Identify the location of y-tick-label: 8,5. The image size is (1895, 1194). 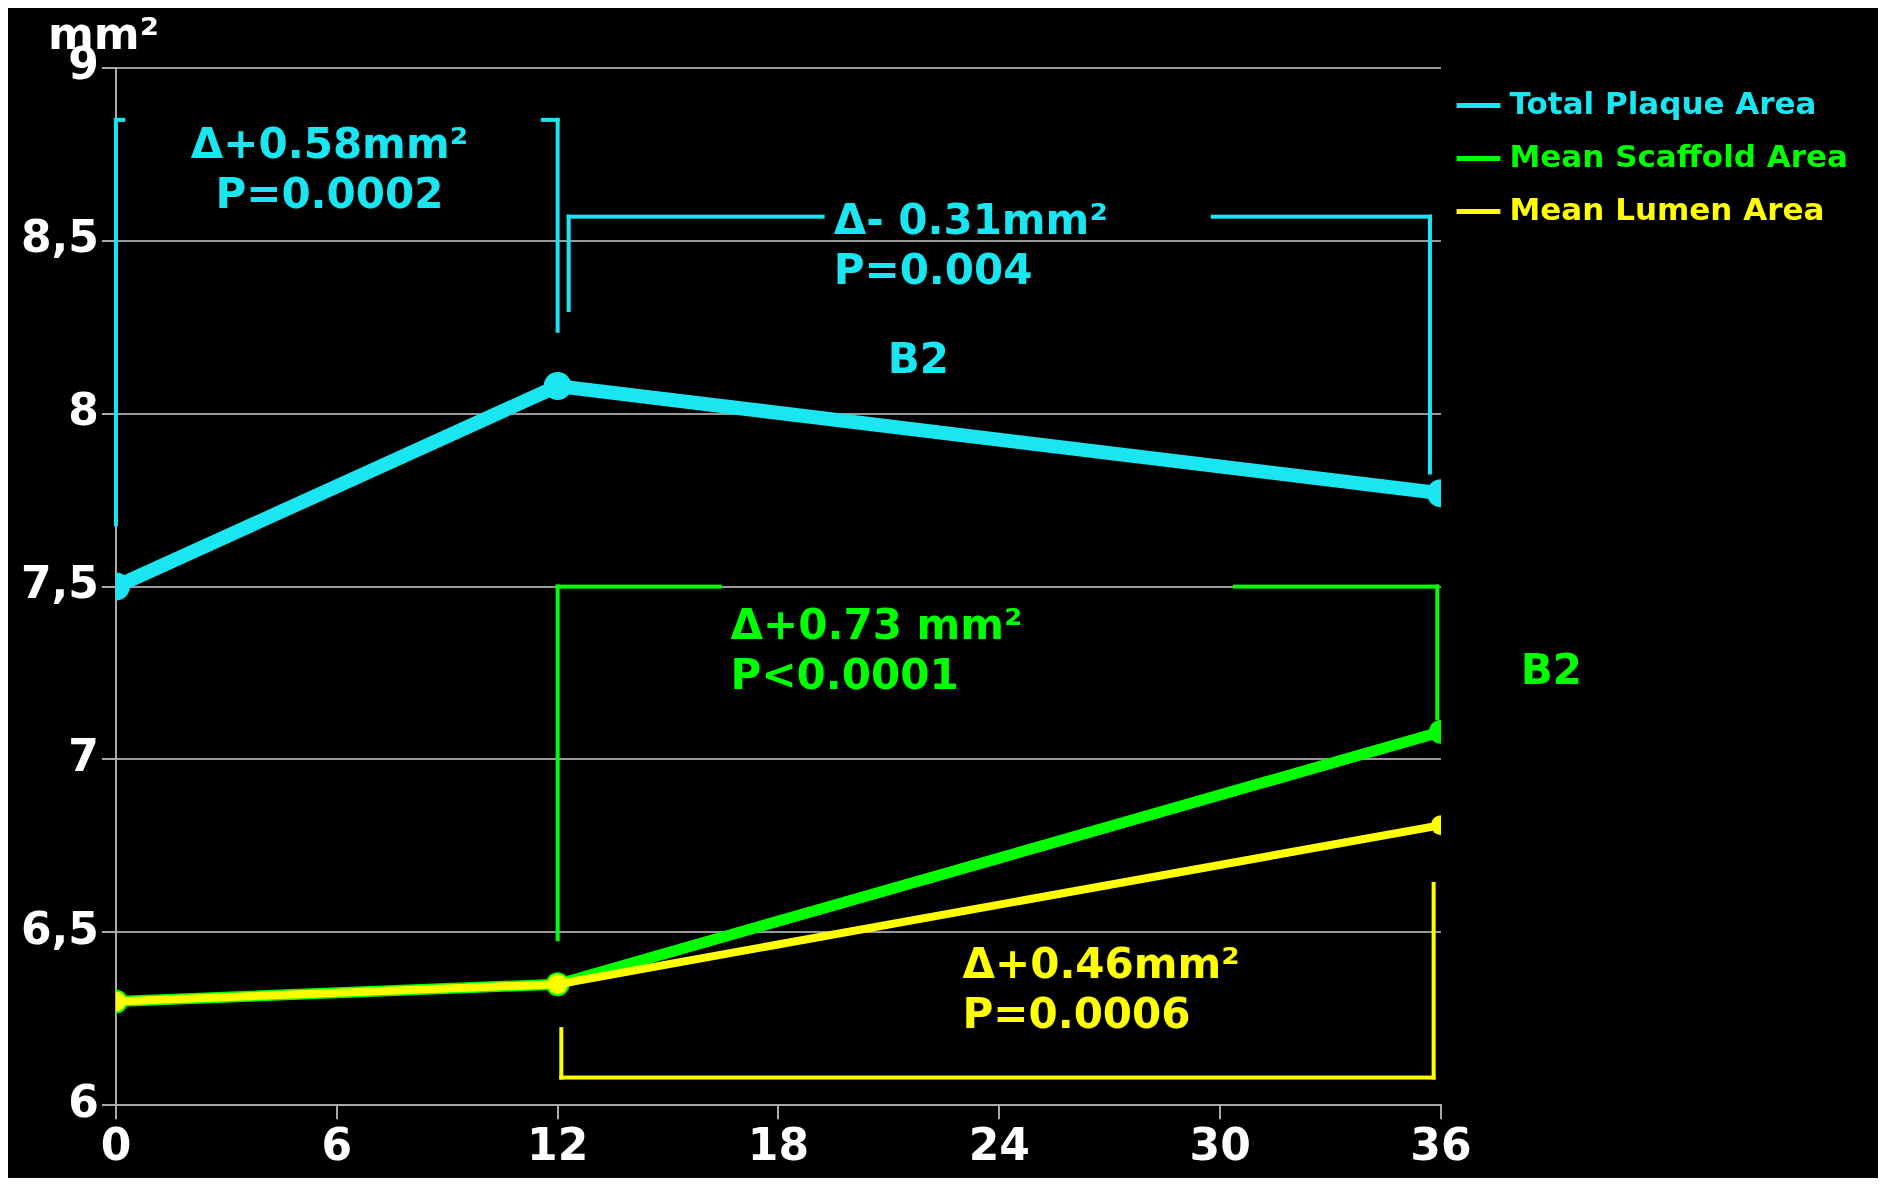
(59, 237).